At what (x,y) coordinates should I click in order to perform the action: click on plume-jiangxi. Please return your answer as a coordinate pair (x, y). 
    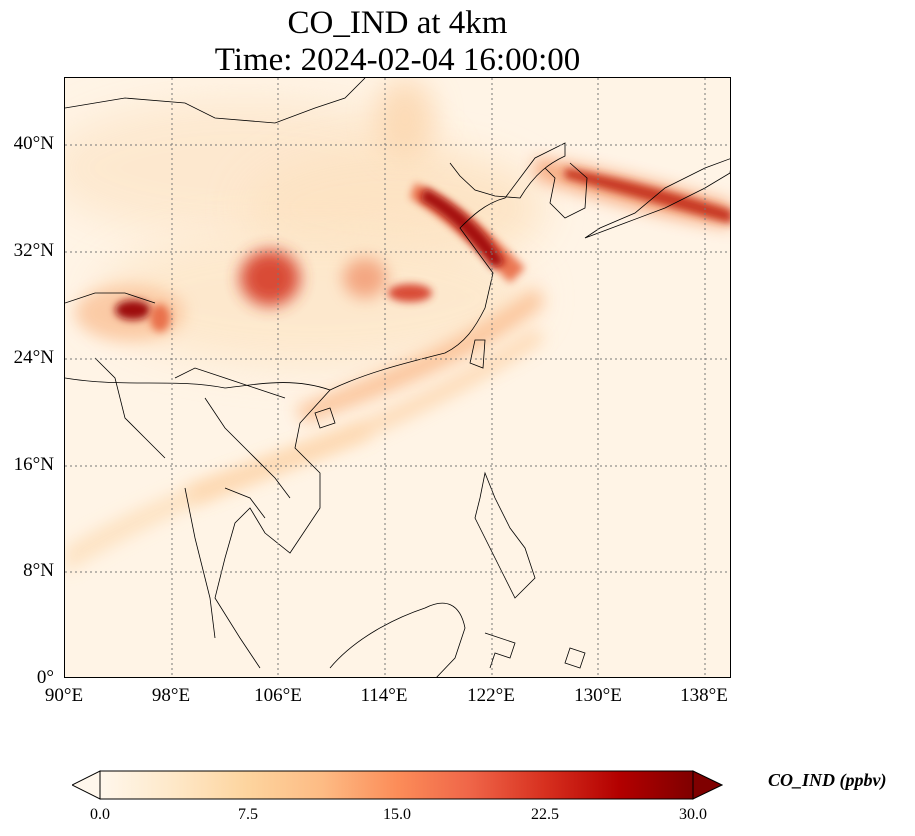
    Looking at the image, I should click on (410, 293).